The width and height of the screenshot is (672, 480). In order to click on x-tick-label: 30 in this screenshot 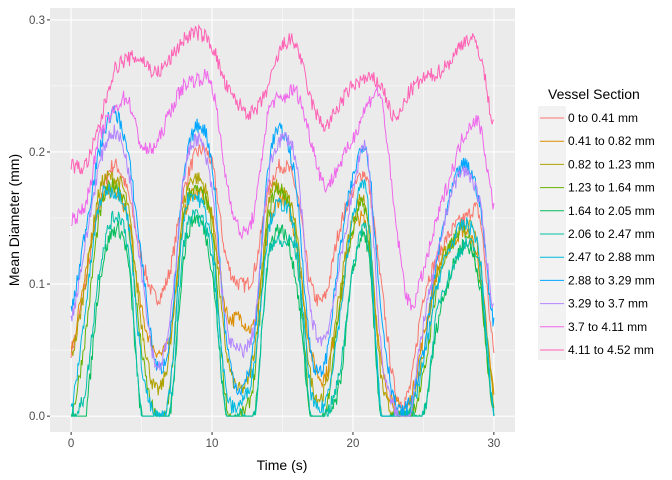, I will do `click(493, 444)`.